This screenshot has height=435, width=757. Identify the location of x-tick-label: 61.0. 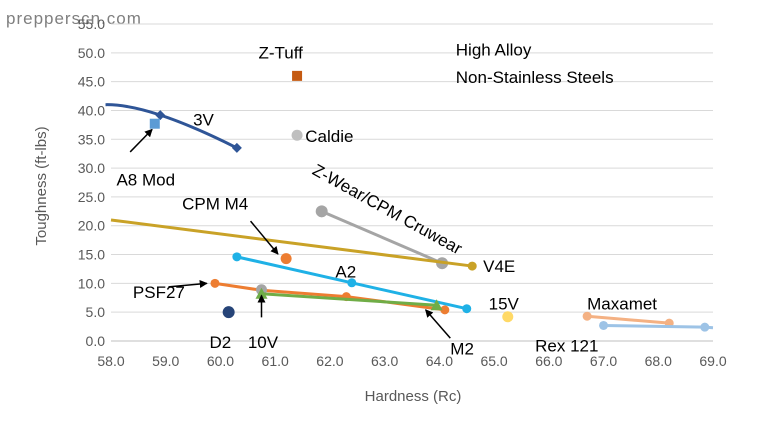
(275, 361).